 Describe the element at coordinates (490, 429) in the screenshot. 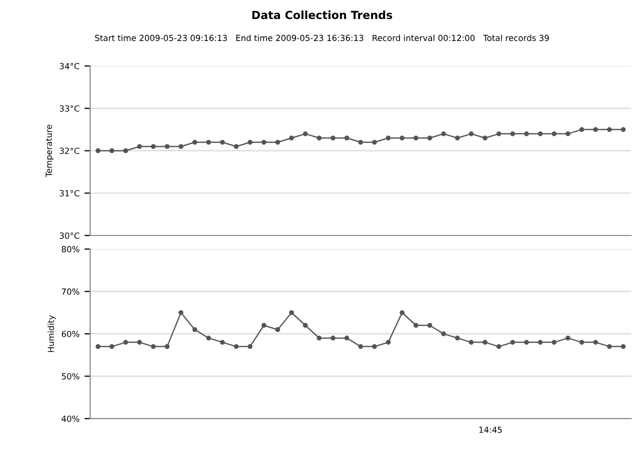

I see `text: 14:45` at that location.